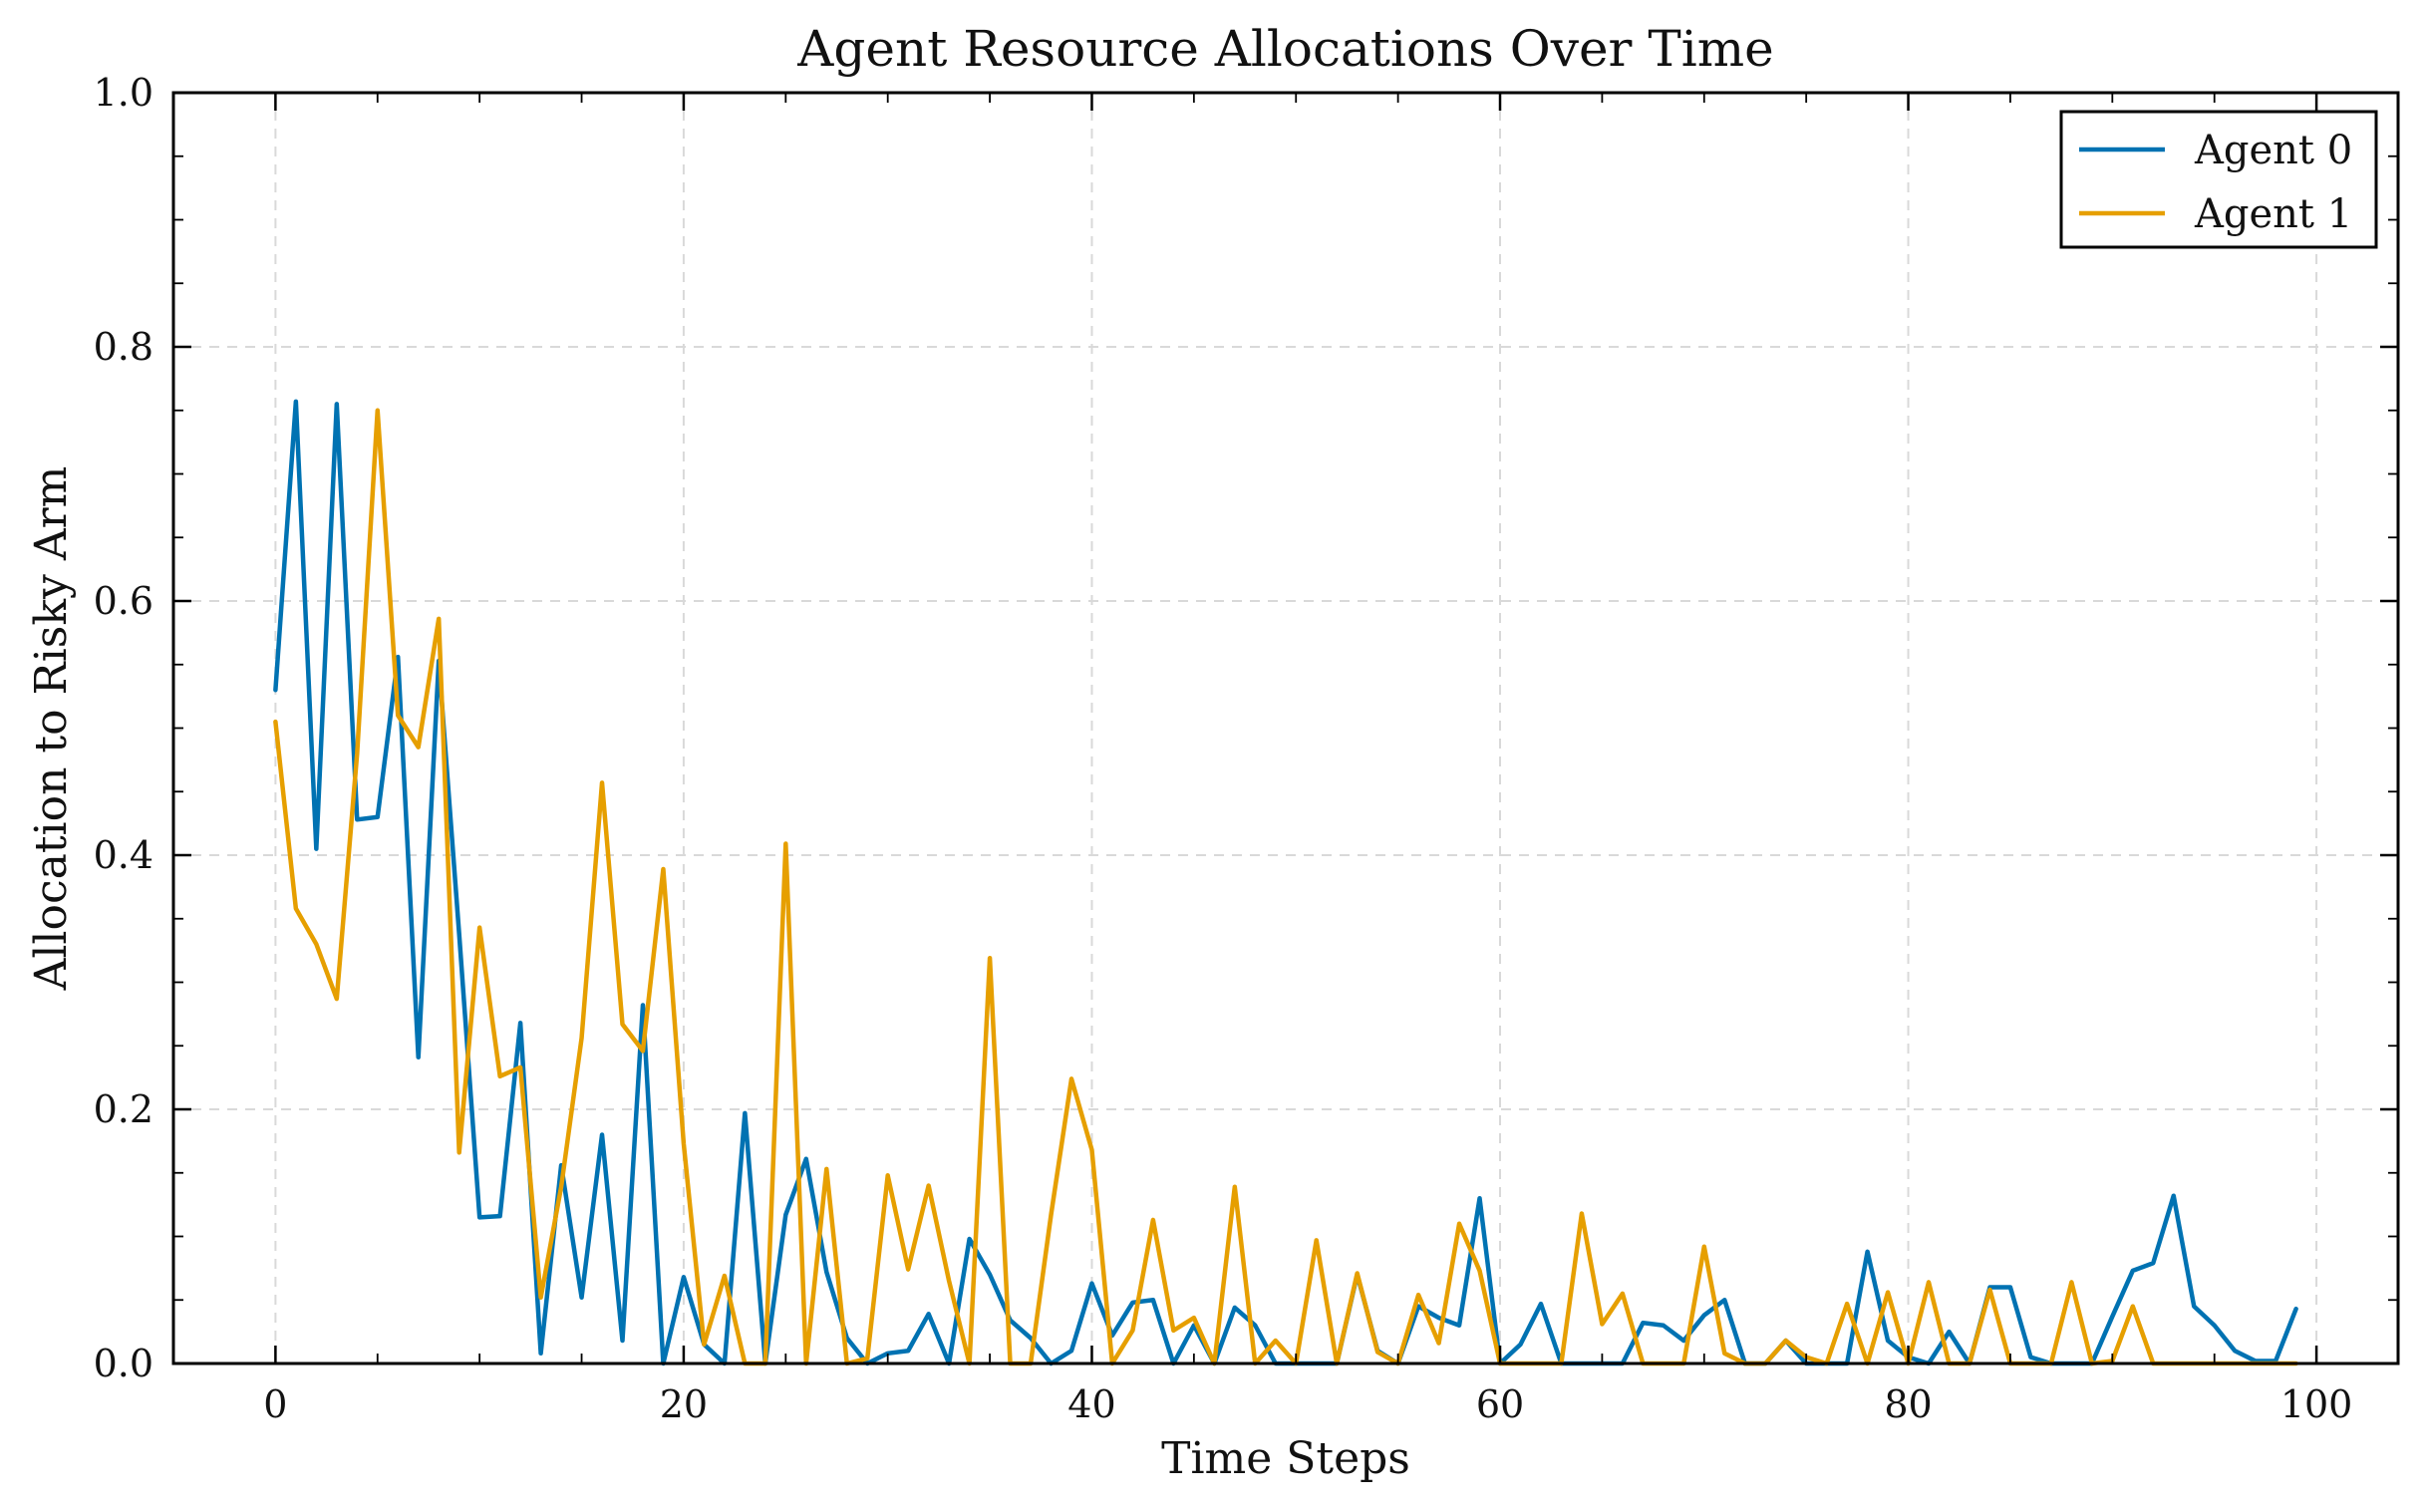 The height and width of the screenshot is (1512, 2426). I want to click on y-tick-label: 0.6, so click(124, 601).